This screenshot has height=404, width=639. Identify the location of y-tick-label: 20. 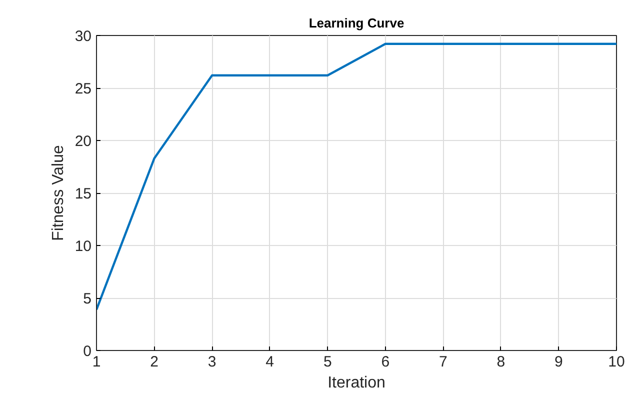
(83, 141).